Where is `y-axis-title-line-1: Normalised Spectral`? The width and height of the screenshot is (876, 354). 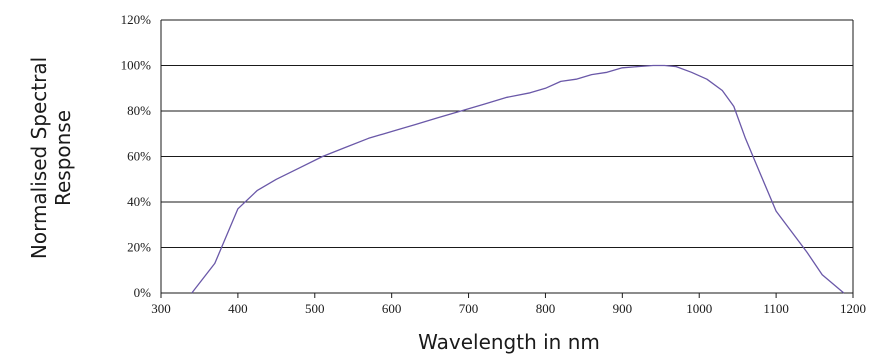
y-axis-title-line-1: Normalised Spectral is located at coordinates (39, 158).